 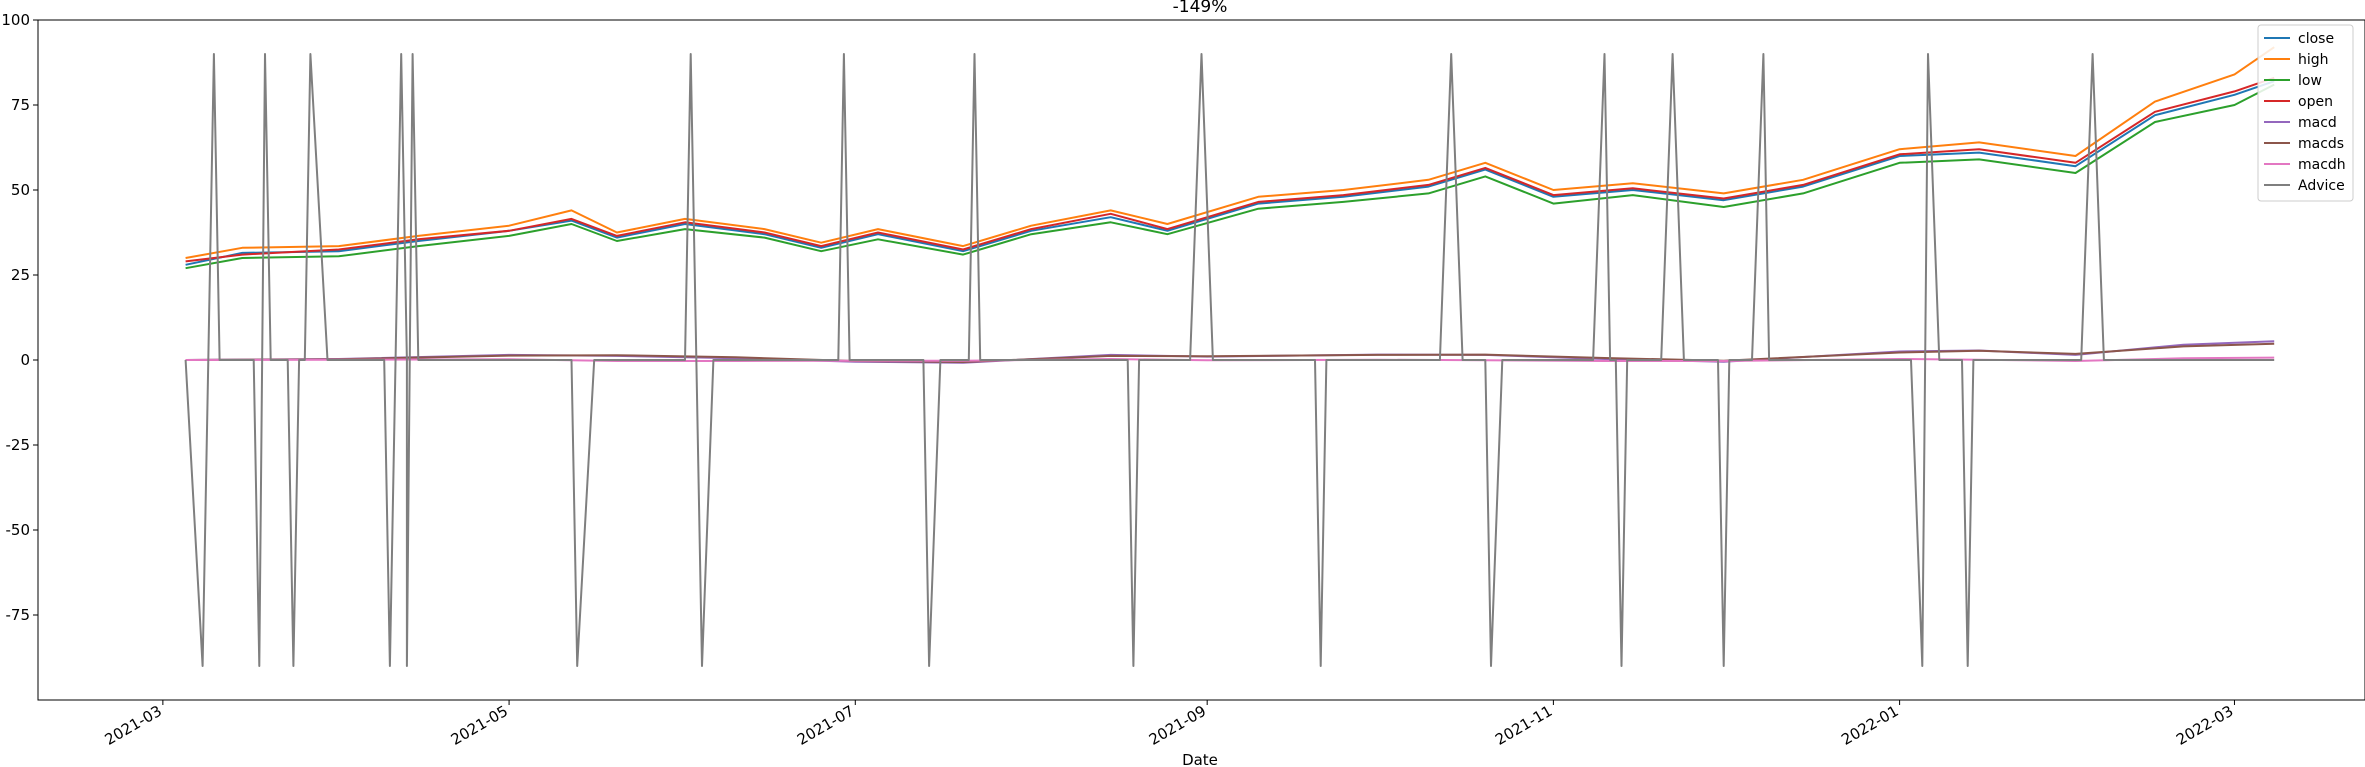 I want to click on x-axis-label: Date, so click(x=1200, y=759).